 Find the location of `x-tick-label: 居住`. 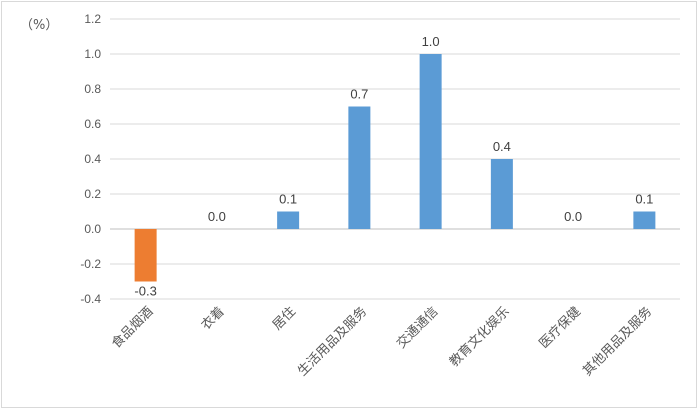

x-tick-label: 居住 is located at coordinates (284, 318).